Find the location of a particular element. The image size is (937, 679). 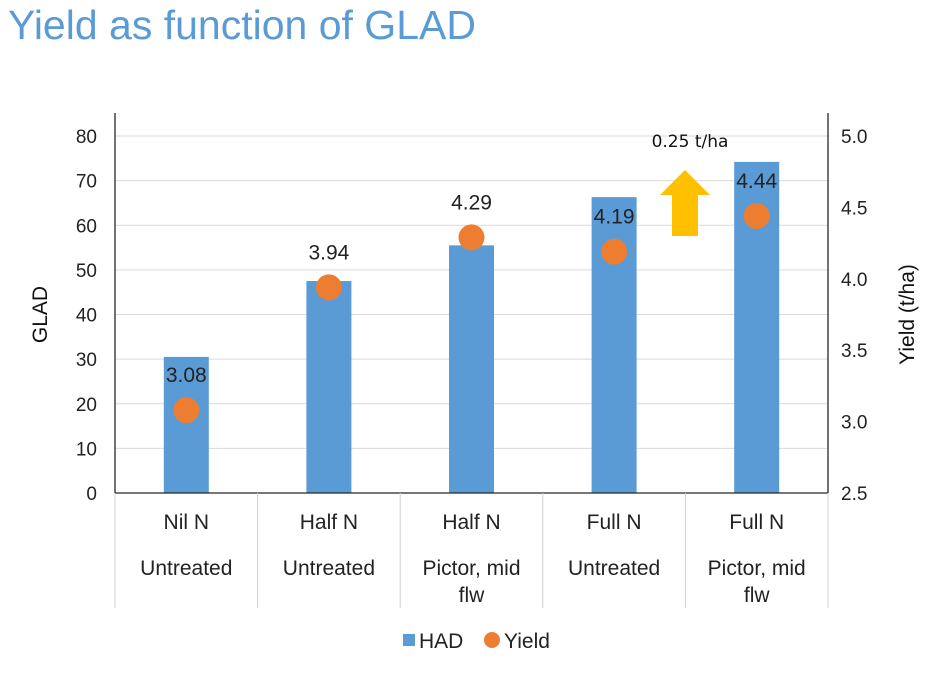

data-label-yield: 4.19 is located at coordinates (614, 217).